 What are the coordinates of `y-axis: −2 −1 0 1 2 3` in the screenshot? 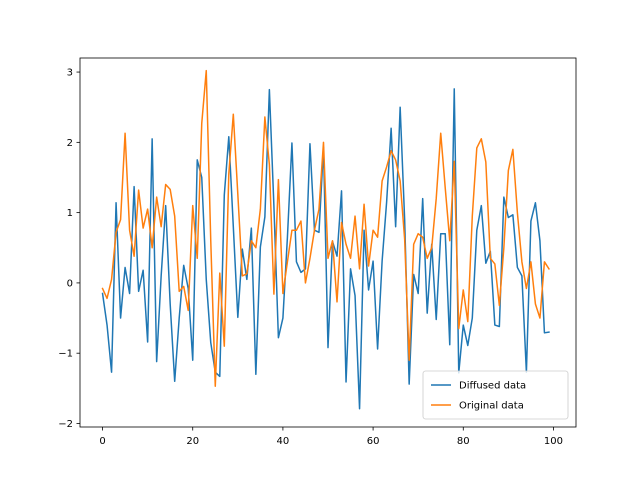 It's located at (69, 249).